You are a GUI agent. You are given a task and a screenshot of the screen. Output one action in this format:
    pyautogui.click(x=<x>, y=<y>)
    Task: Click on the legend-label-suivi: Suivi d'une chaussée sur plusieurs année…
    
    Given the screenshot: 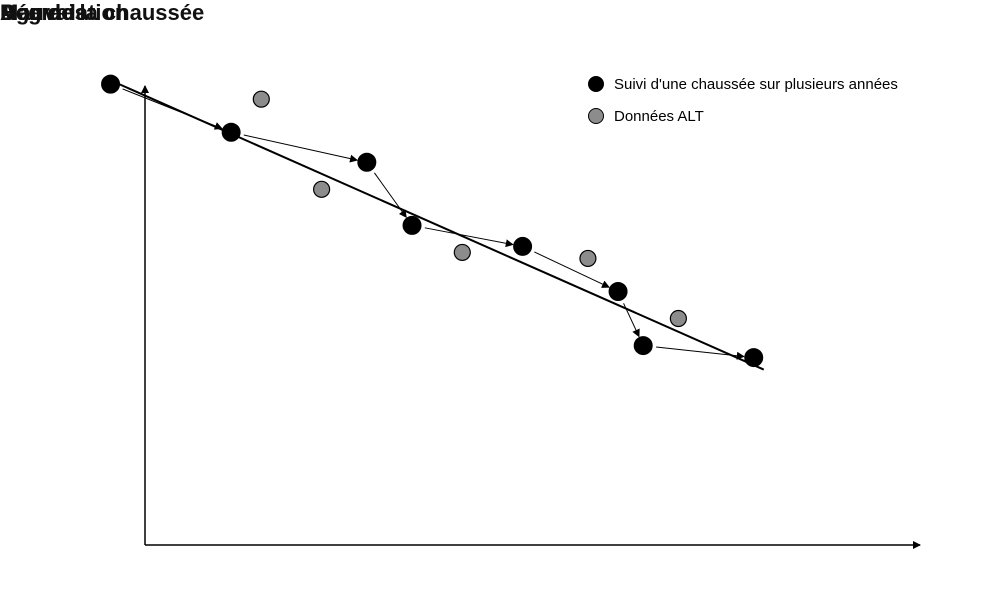 What is the action you would take?
    pyautogui.click(x=756, y=84)
    